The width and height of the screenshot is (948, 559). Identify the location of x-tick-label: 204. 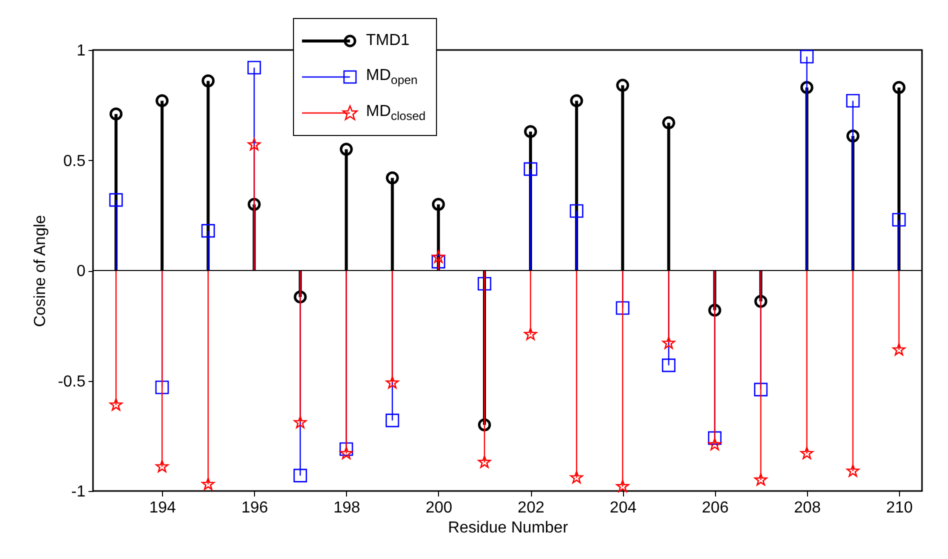
(623, 508).